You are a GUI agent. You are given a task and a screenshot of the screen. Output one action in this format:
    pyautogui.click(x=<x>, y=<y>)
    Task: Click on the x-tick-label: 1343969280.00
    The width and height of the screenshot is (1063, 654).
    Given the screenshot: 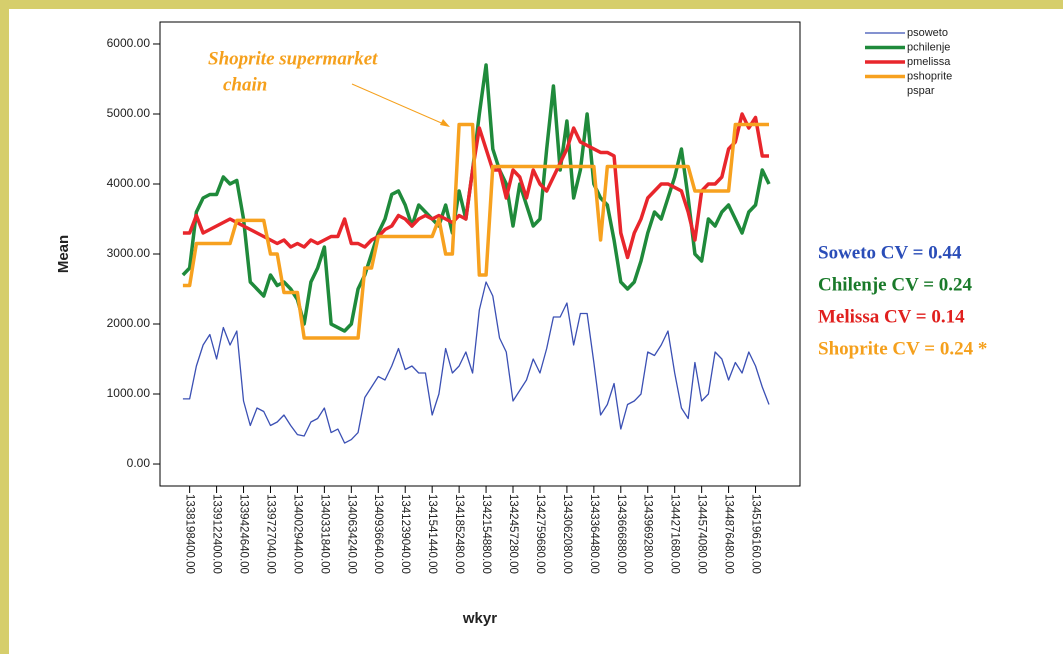 What is the action you would take?
    pyautogui.click(x=648, y=534)
    